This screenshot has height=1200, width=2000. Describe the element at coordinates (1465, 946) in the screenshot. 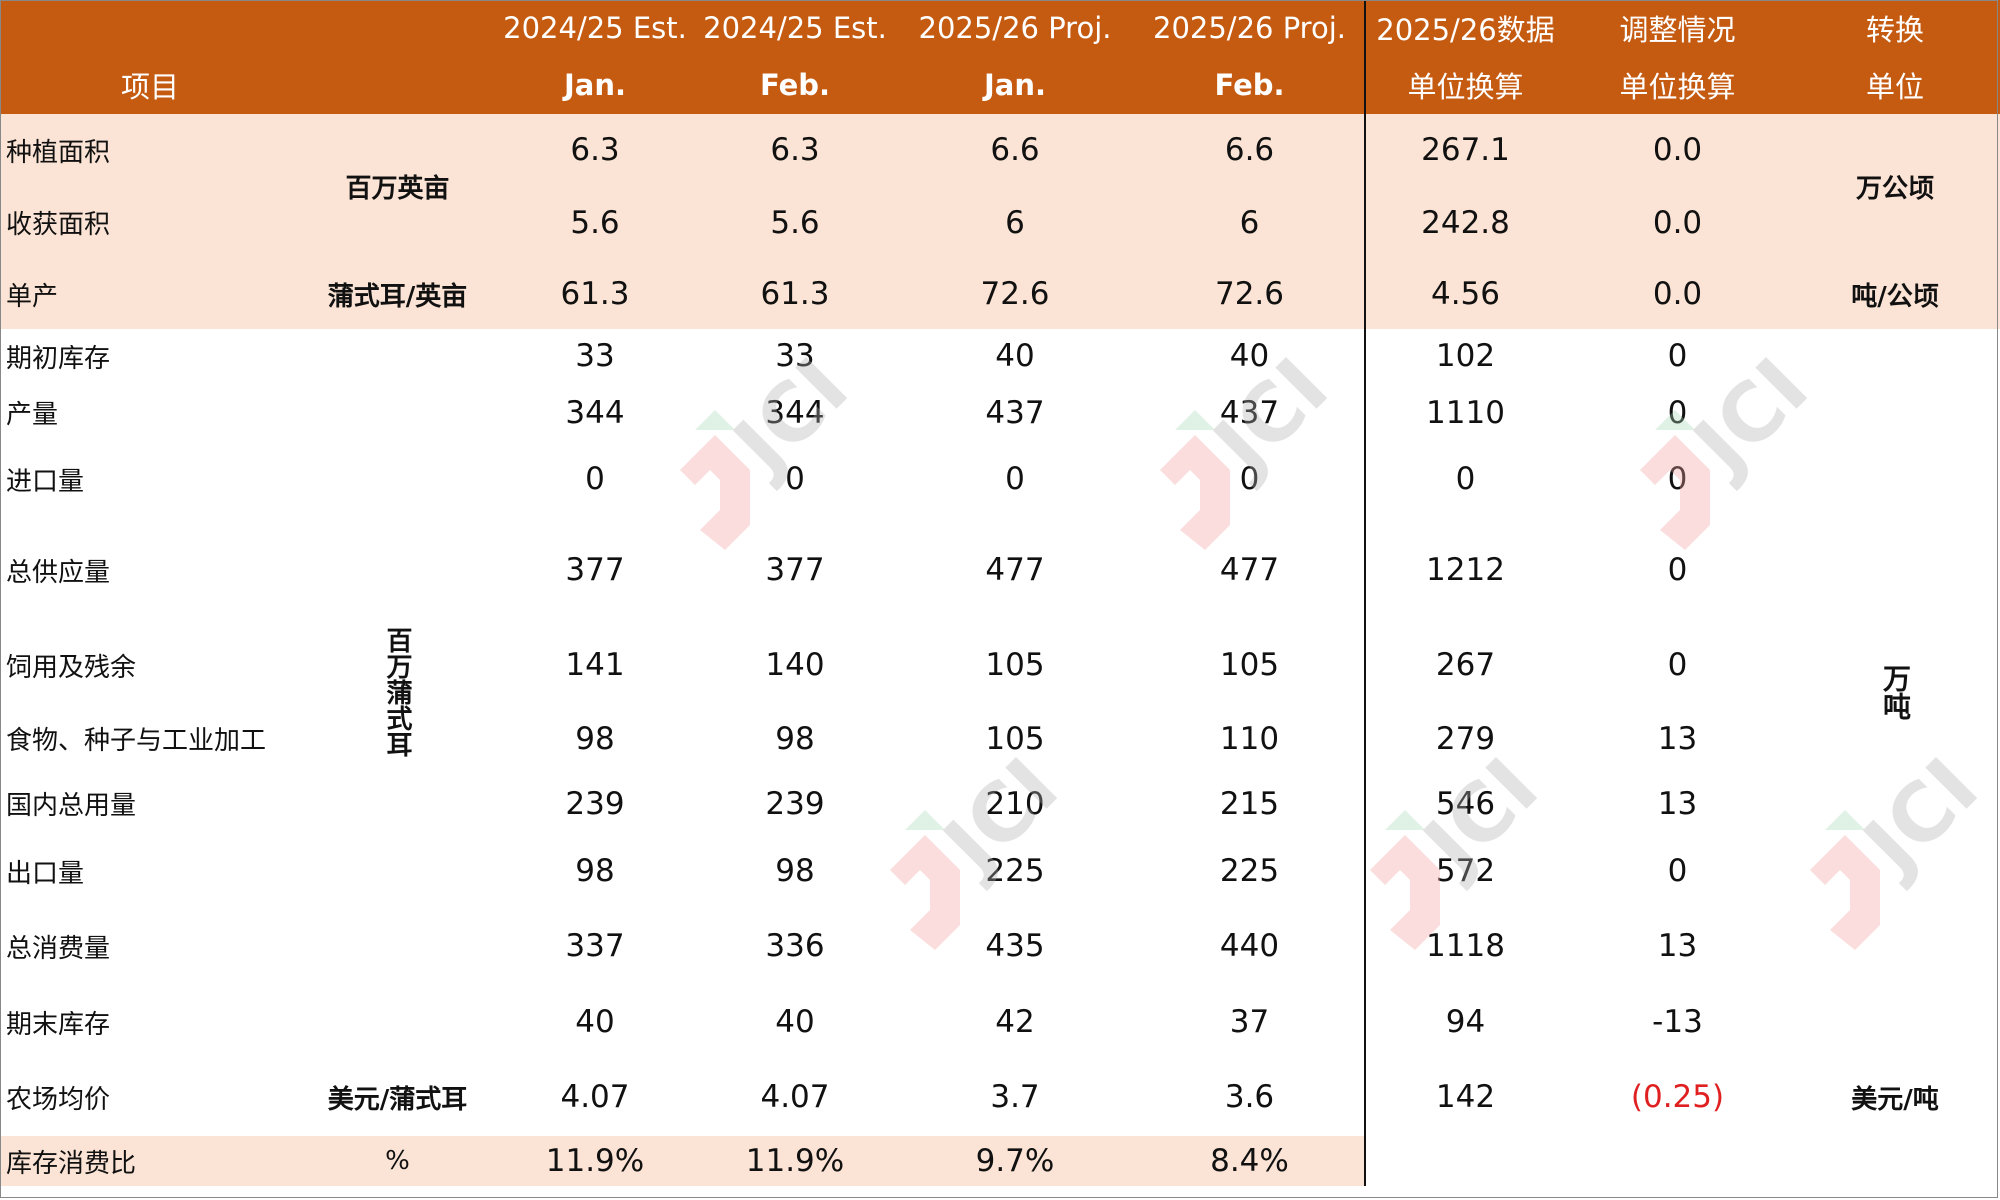

I see `value-cell: 1118` at that location.